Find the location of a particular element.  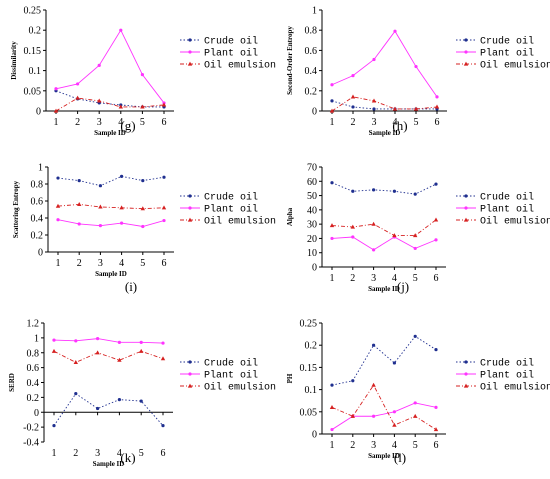

y-tick-label: 10 is located at coordinates (312, 253).